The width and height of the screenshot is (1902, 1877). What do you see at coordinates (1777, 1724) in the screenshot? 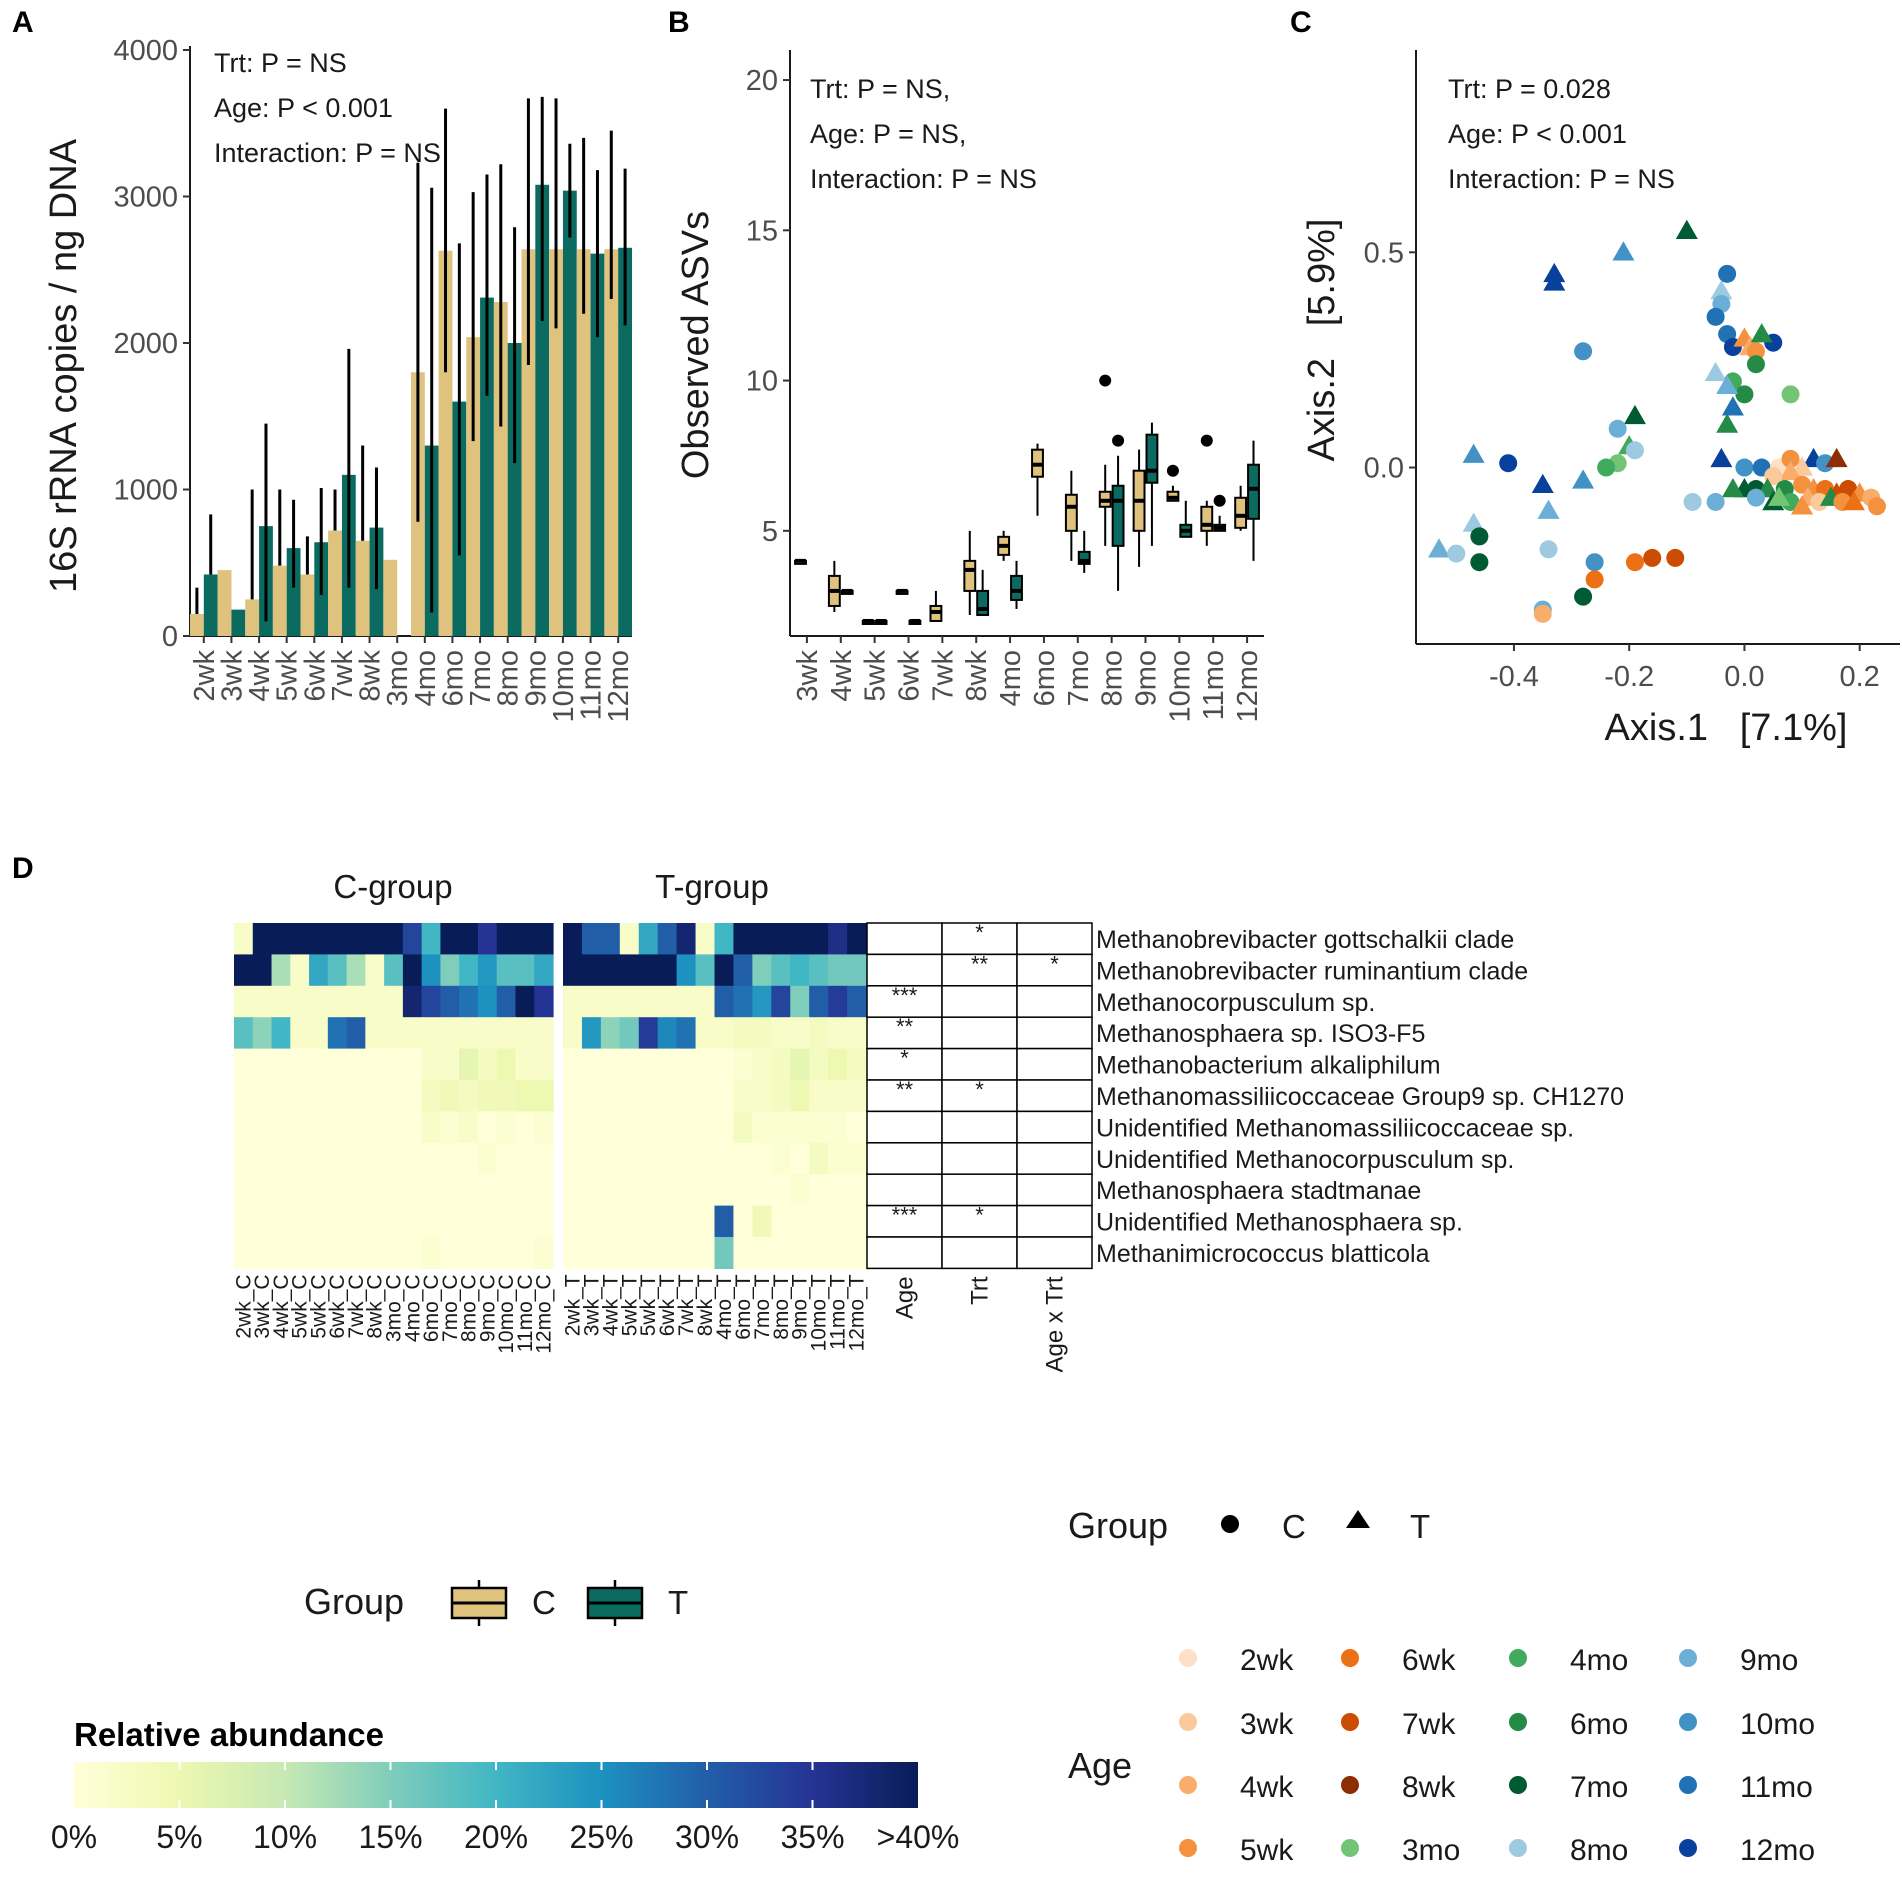
I see `age-legend-label: 10mo` at bounding box center [1777, 1724].